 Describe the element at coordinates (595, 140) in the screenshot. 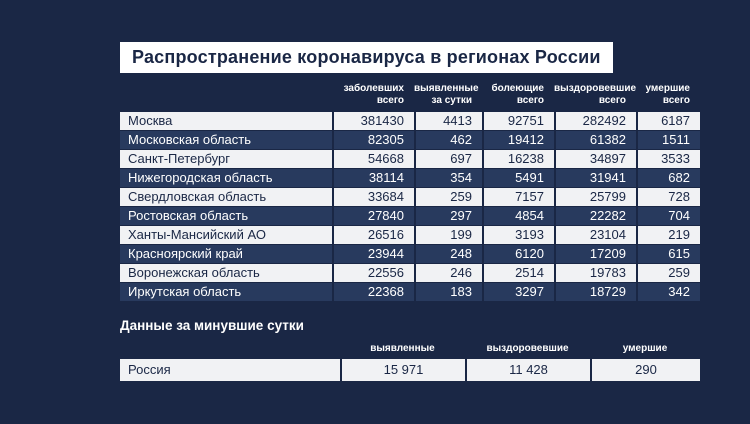

I see `cell: 61382` at that location.